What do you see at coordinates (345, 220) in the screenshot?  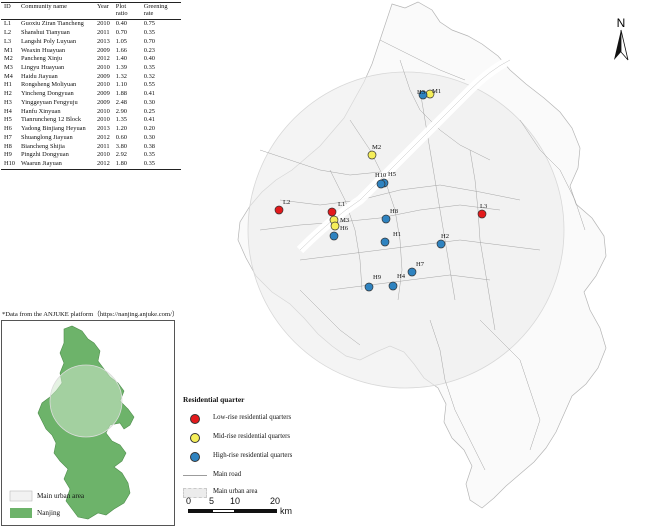 I see `point-label-m3: M3` at bounding box center [345, 220].